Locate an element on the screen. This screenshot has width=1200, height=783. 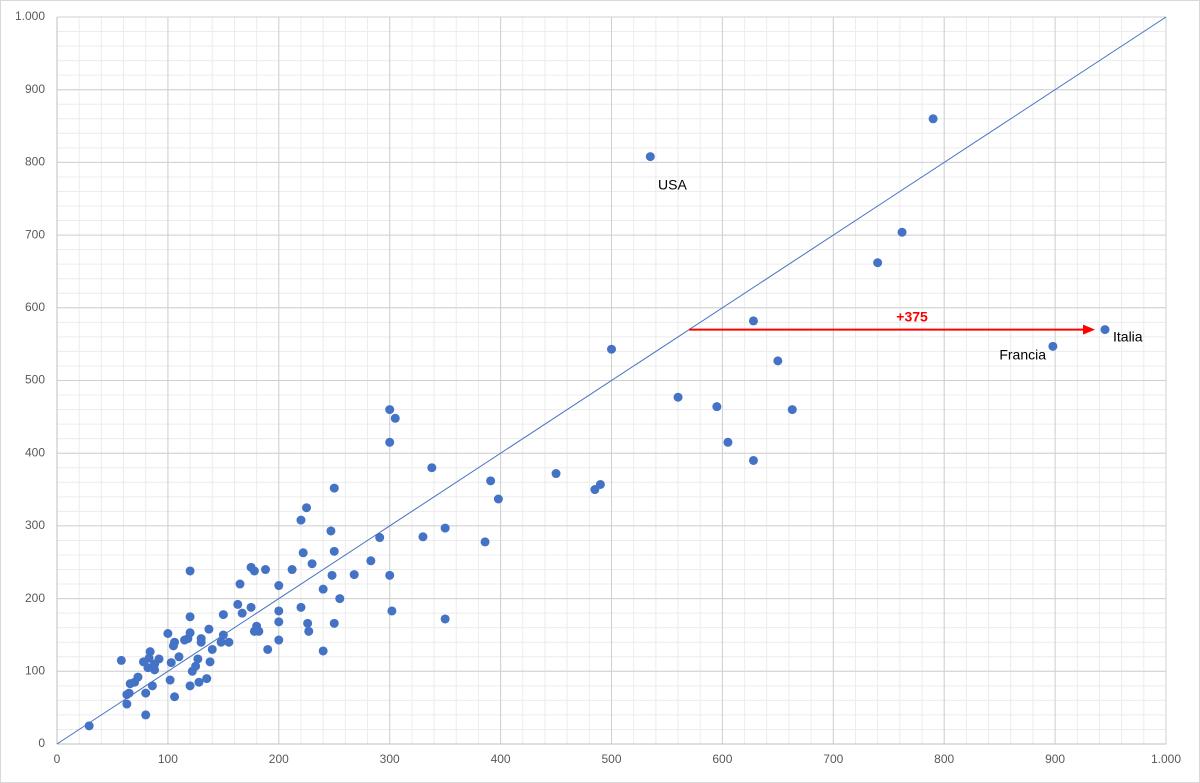
y-tick-label: 200 is located at coordinates (35, 598).